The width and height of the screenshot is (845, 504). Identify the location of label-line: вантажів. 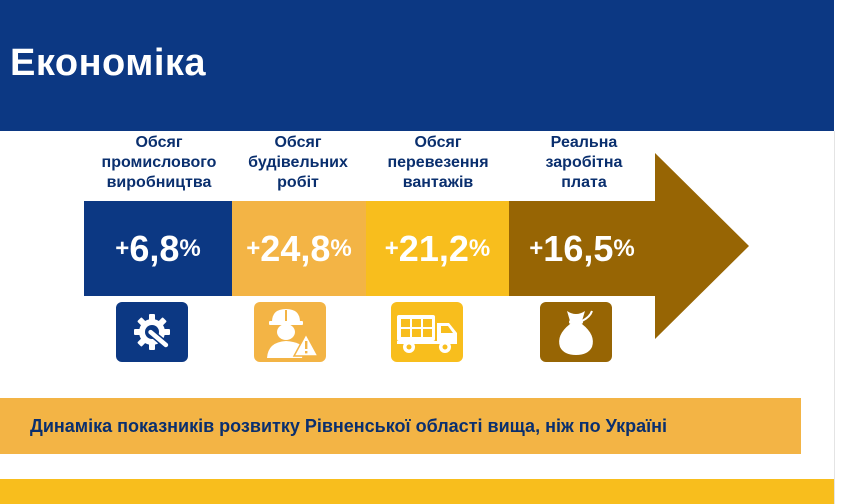
(438, 182).